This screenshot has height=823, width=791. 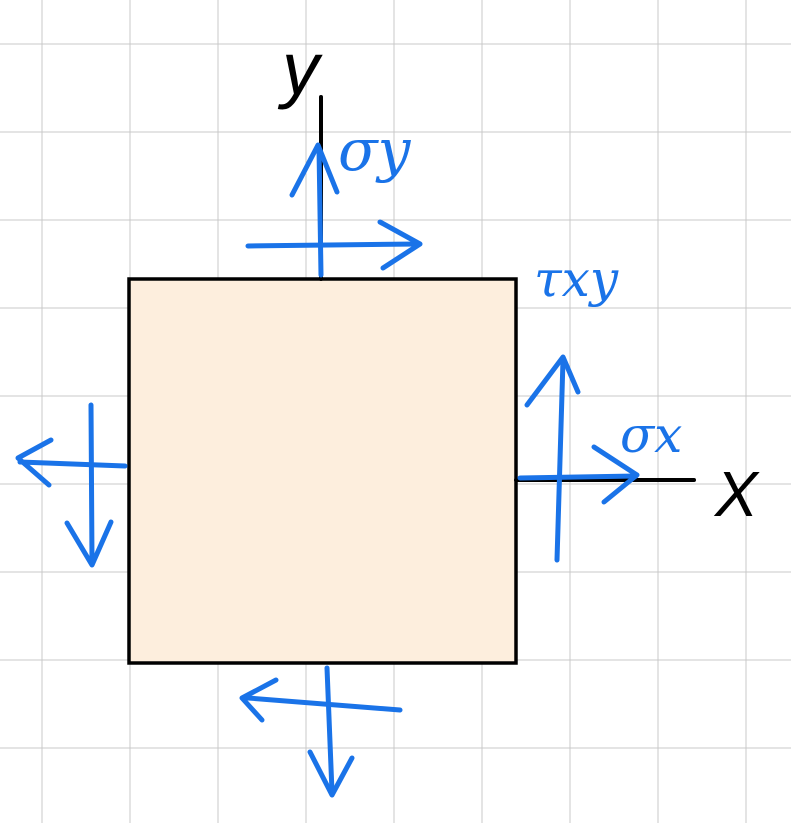 I want to click on sigma-x-label: σx, so click(x=651, y=435).